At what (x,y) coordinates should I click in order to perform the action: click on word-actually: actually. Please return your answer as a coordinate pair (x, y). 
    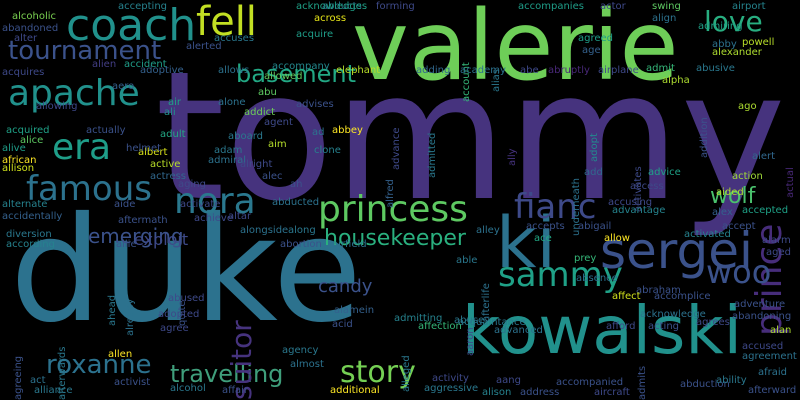
    Looking at the image, I should click on (106, 130).